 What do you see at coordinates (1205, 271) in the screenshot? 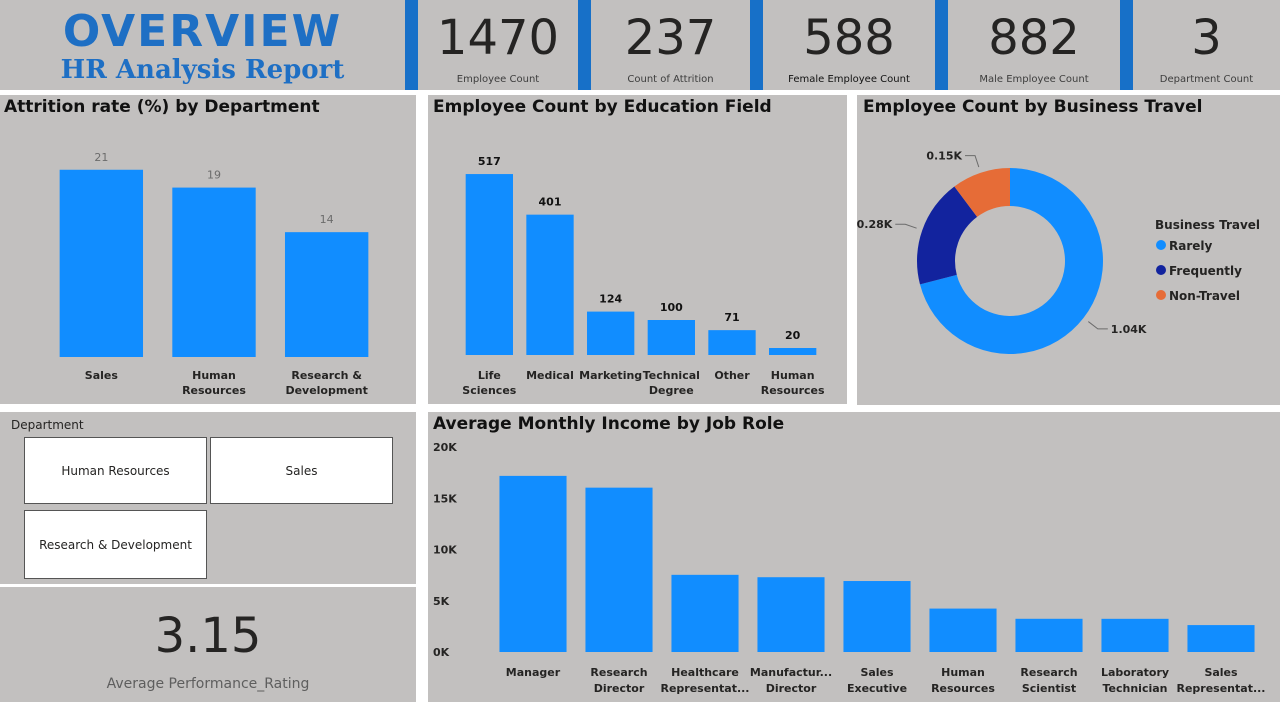
I see `legend-item: Frequently` at bounding box center [1205, 271].